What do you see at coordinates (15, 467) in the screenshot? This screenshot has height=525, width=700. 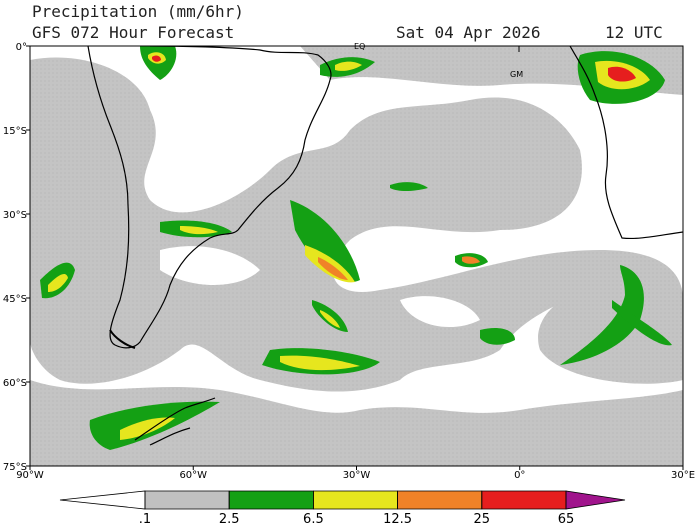 I see `y-tick-label: 75°S` at bounding box center [15, 467].